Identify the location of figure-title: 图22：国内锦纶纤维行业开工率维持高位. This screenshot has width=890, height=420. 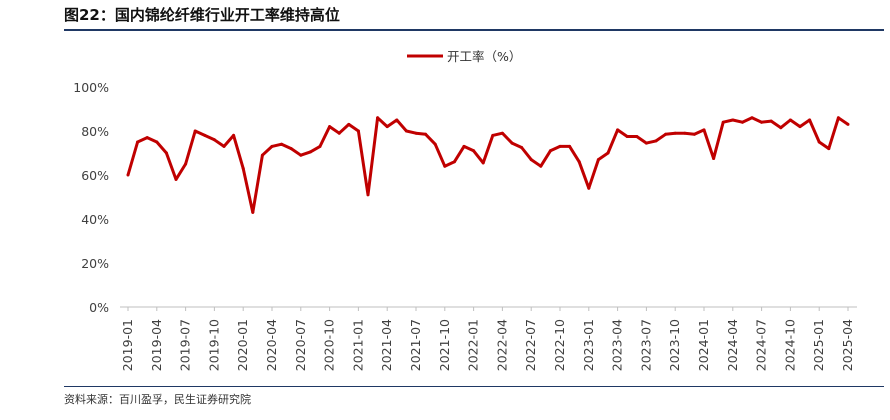
(202, 15).